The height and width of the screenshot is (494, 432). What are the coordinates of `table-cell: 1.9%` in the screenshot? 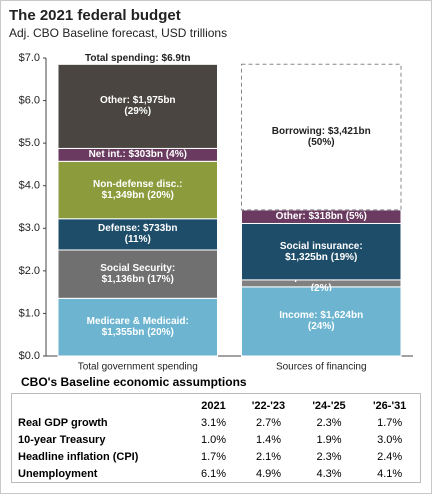 It's located at (329, 439).